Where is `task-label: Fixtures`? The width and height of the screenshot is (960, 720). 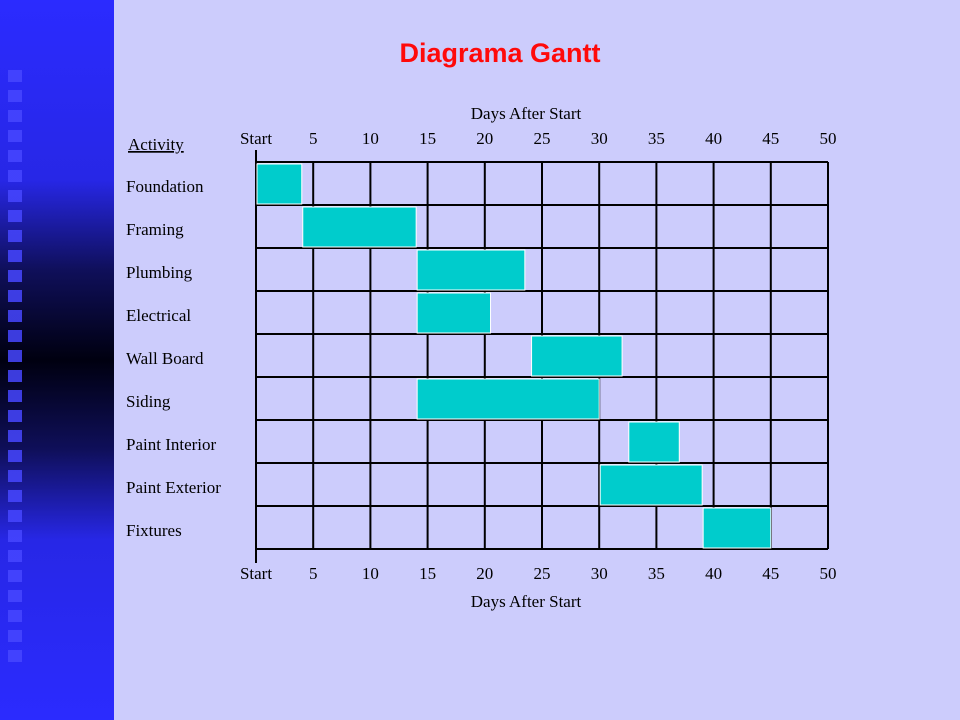
task-label: Fixtures is located at coordinates (154, 530).